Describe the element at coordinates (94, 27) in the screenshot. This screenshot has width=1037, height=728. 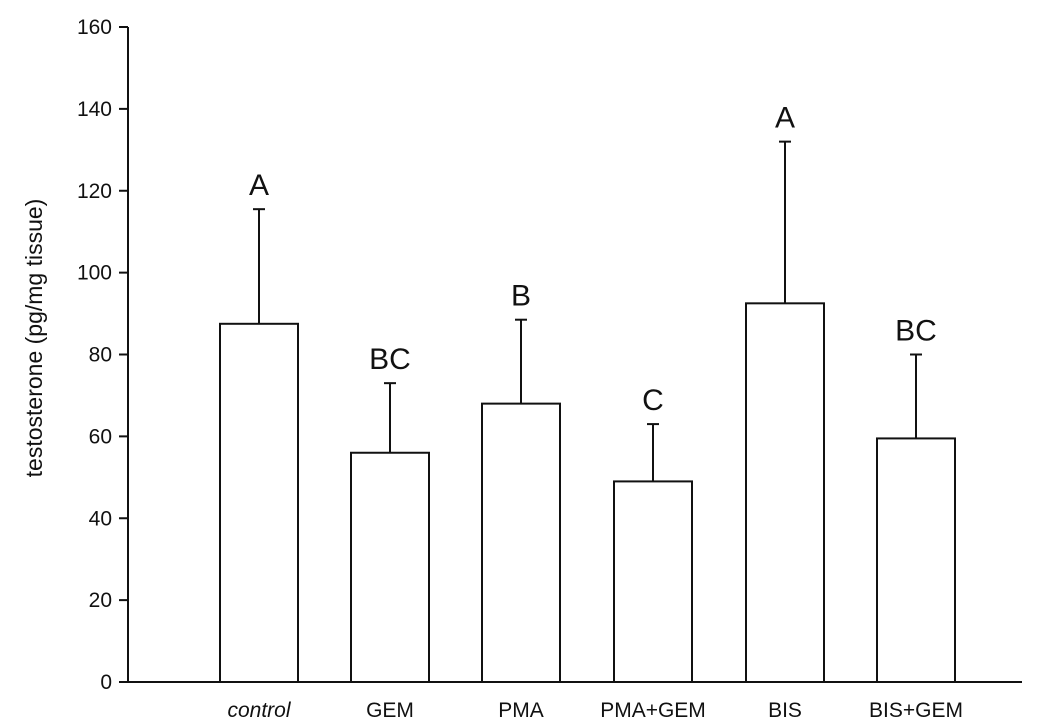
I see `y-tick-label: 160` at that location.